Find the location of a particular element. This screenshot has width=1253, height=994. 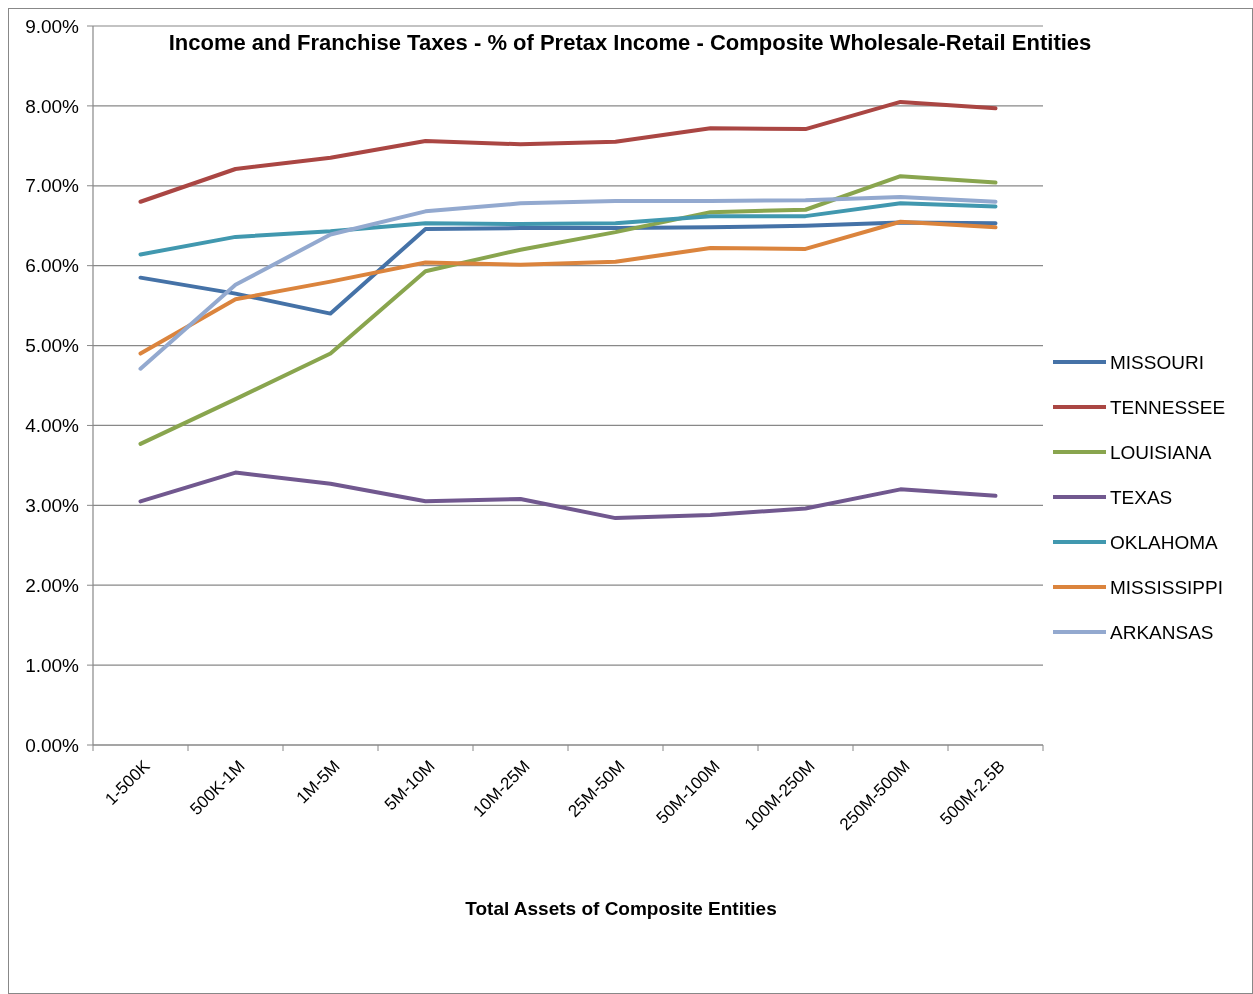

legend-label: OKLAHOMA is located at coordinates (1164, 542).